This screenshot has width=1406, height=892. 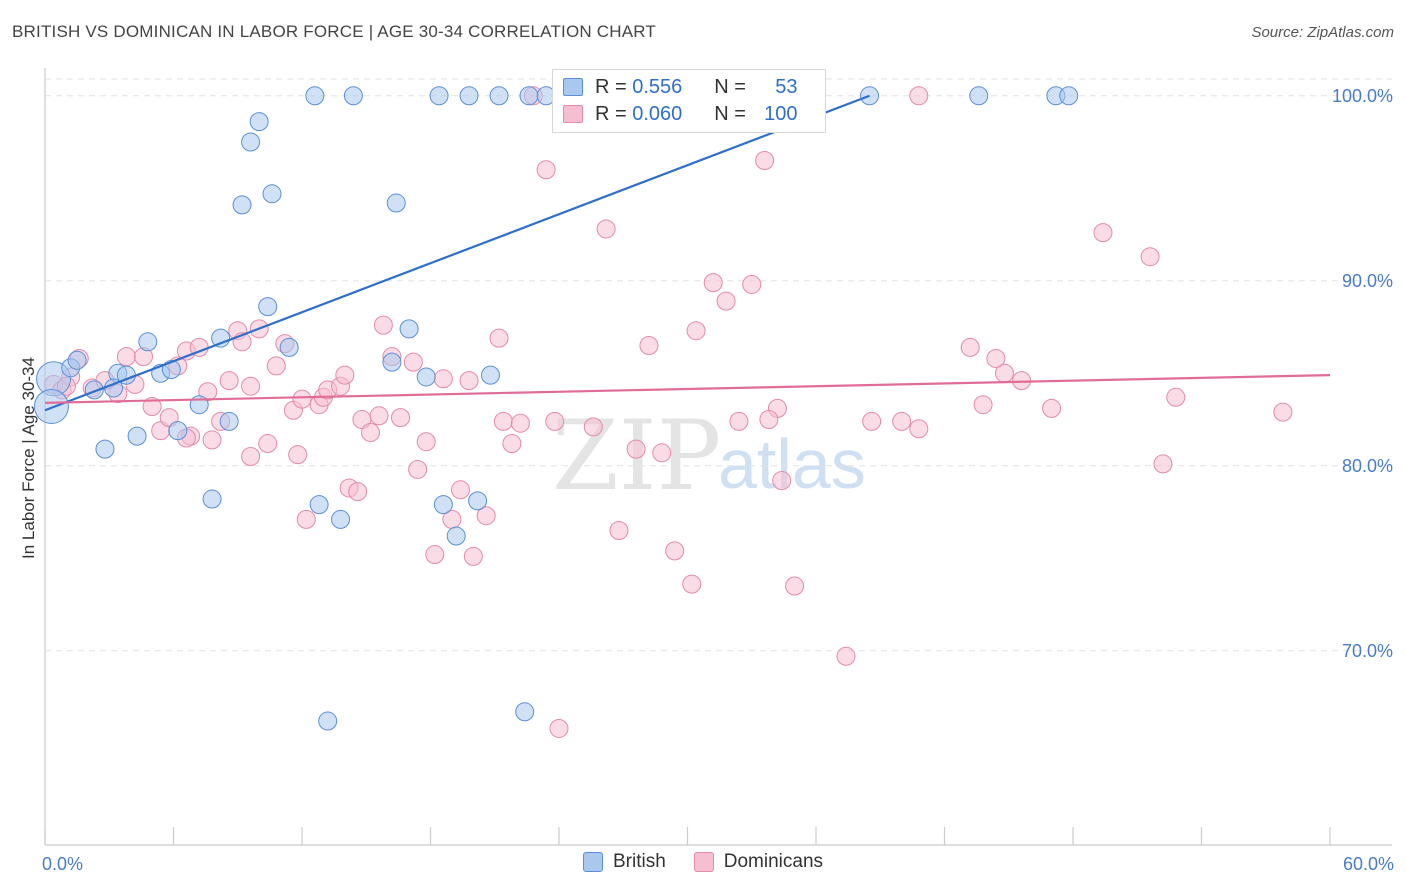 I want to click on dominicans-trend-line, so click(x=687, y=389).